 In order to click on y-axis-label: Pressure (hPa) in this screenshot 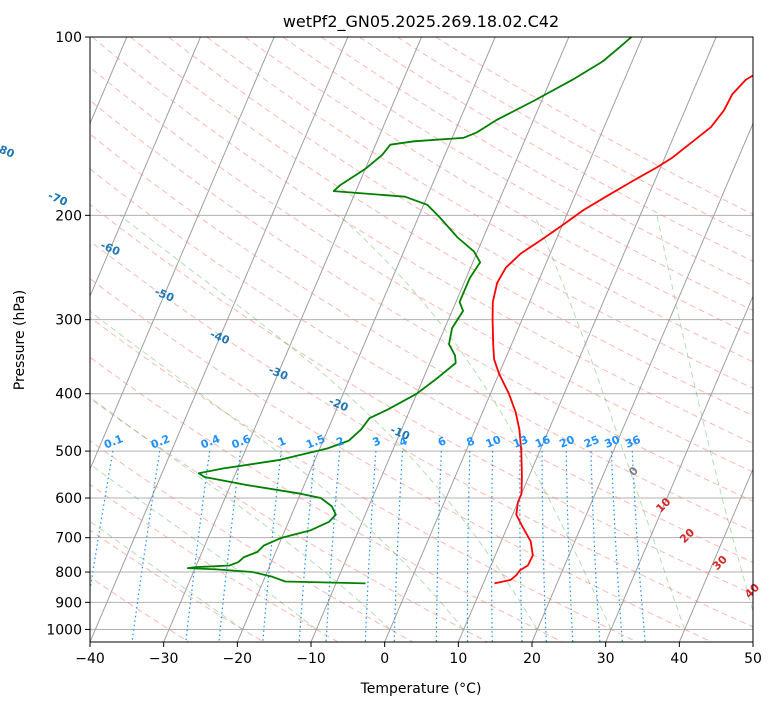, I will do `click(20, 340)`.